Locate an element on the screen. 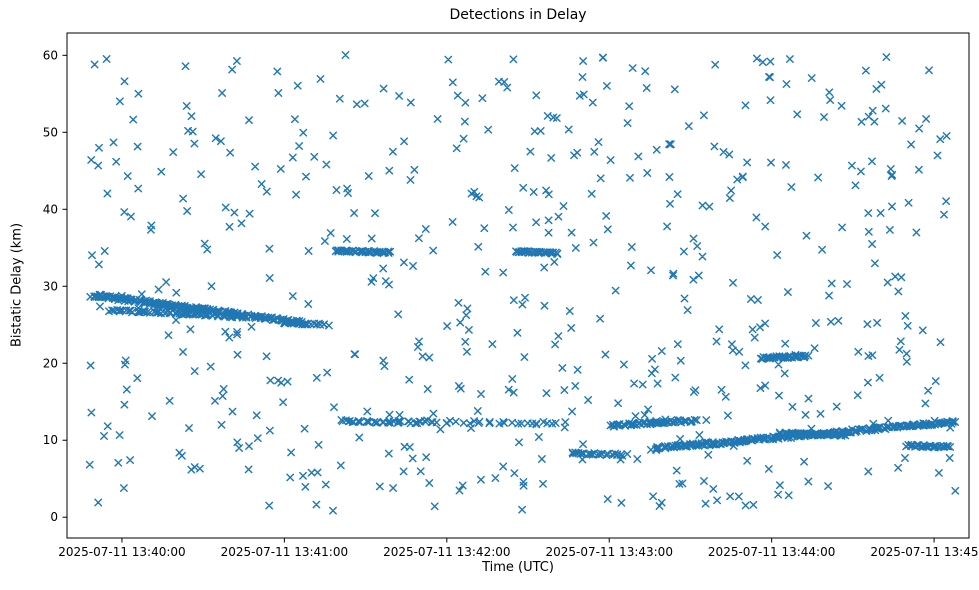  x-tick-label: 2025-07-11 13:43:00 is located at coordinates (609, 552).